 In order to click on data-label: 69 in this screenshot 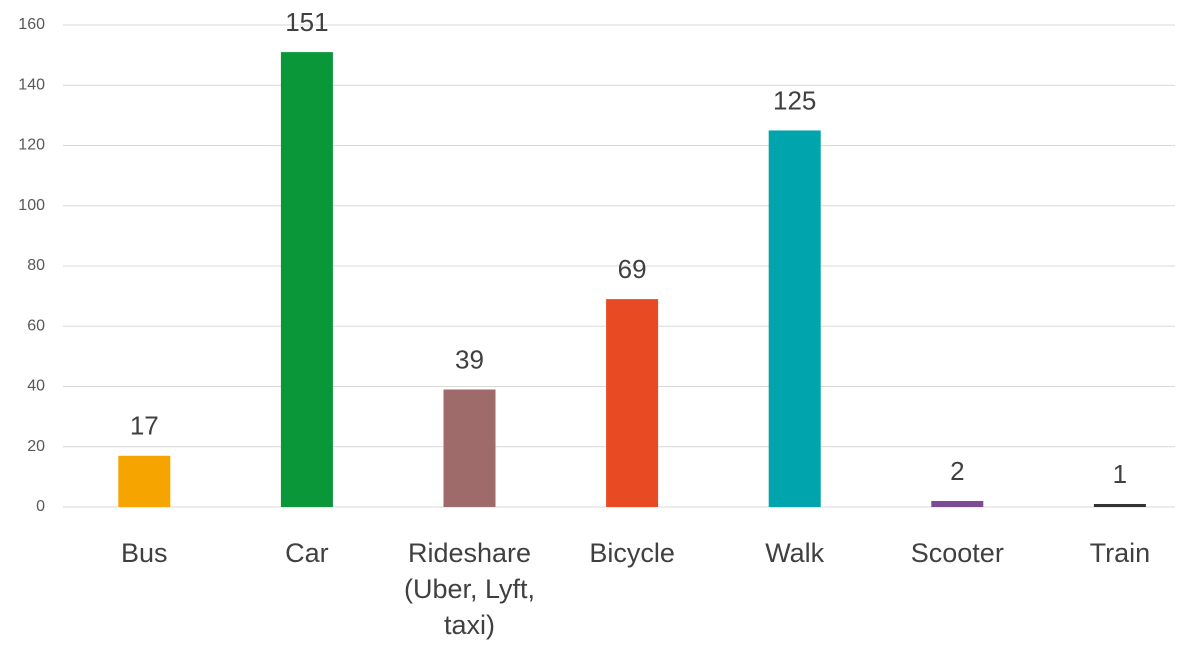, I will do `click(632, 269)`.